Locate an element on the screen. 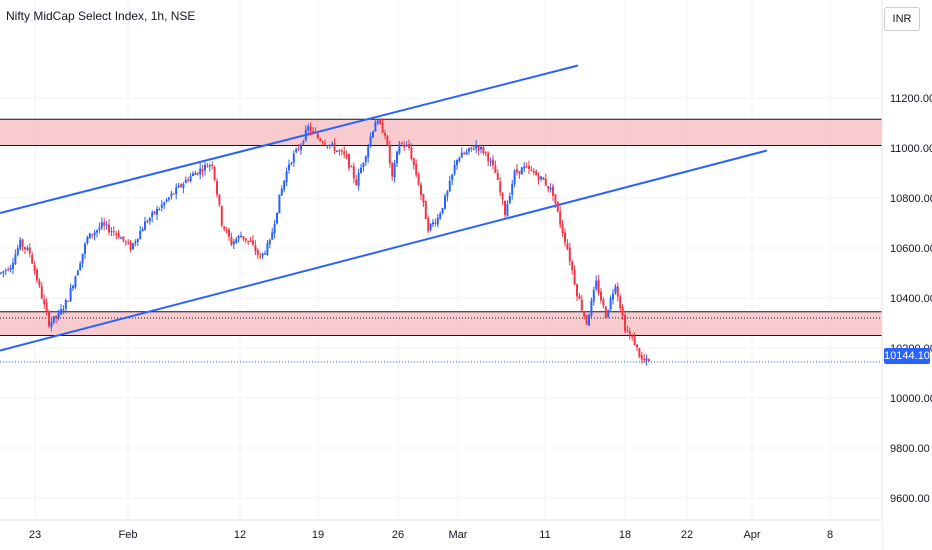  x-tick-label: 11 is located at coordinates (544, 535).